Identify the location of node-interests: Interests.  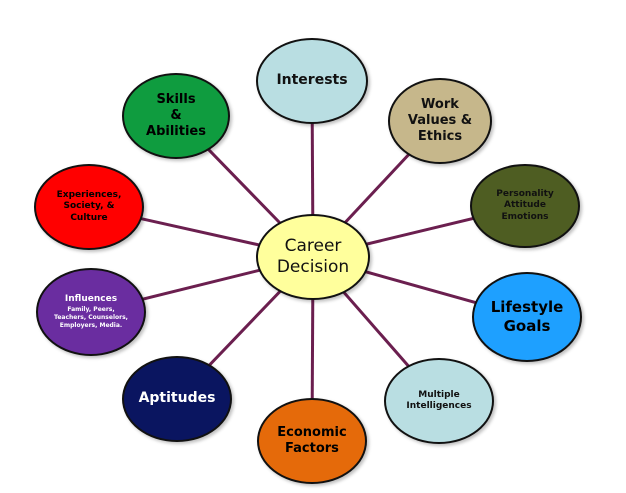
(312, 81).